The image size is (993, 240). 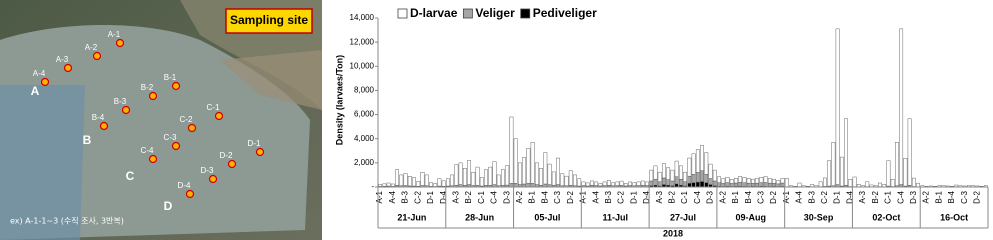 What do you see at coordinates (254, 143) in the screenshot?
I see `site-label: D-1` at bounding box center [254, 143].